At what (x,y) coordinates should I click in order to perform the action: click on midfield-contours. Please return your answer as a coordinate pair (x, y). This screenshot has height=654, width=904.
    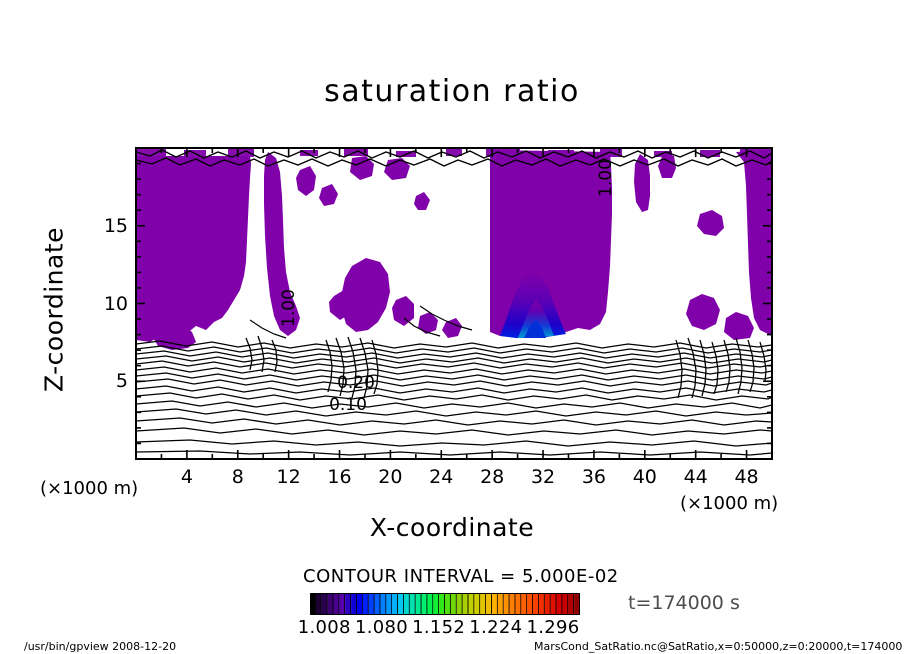
    Looking at the image, I should click on (361, 322).